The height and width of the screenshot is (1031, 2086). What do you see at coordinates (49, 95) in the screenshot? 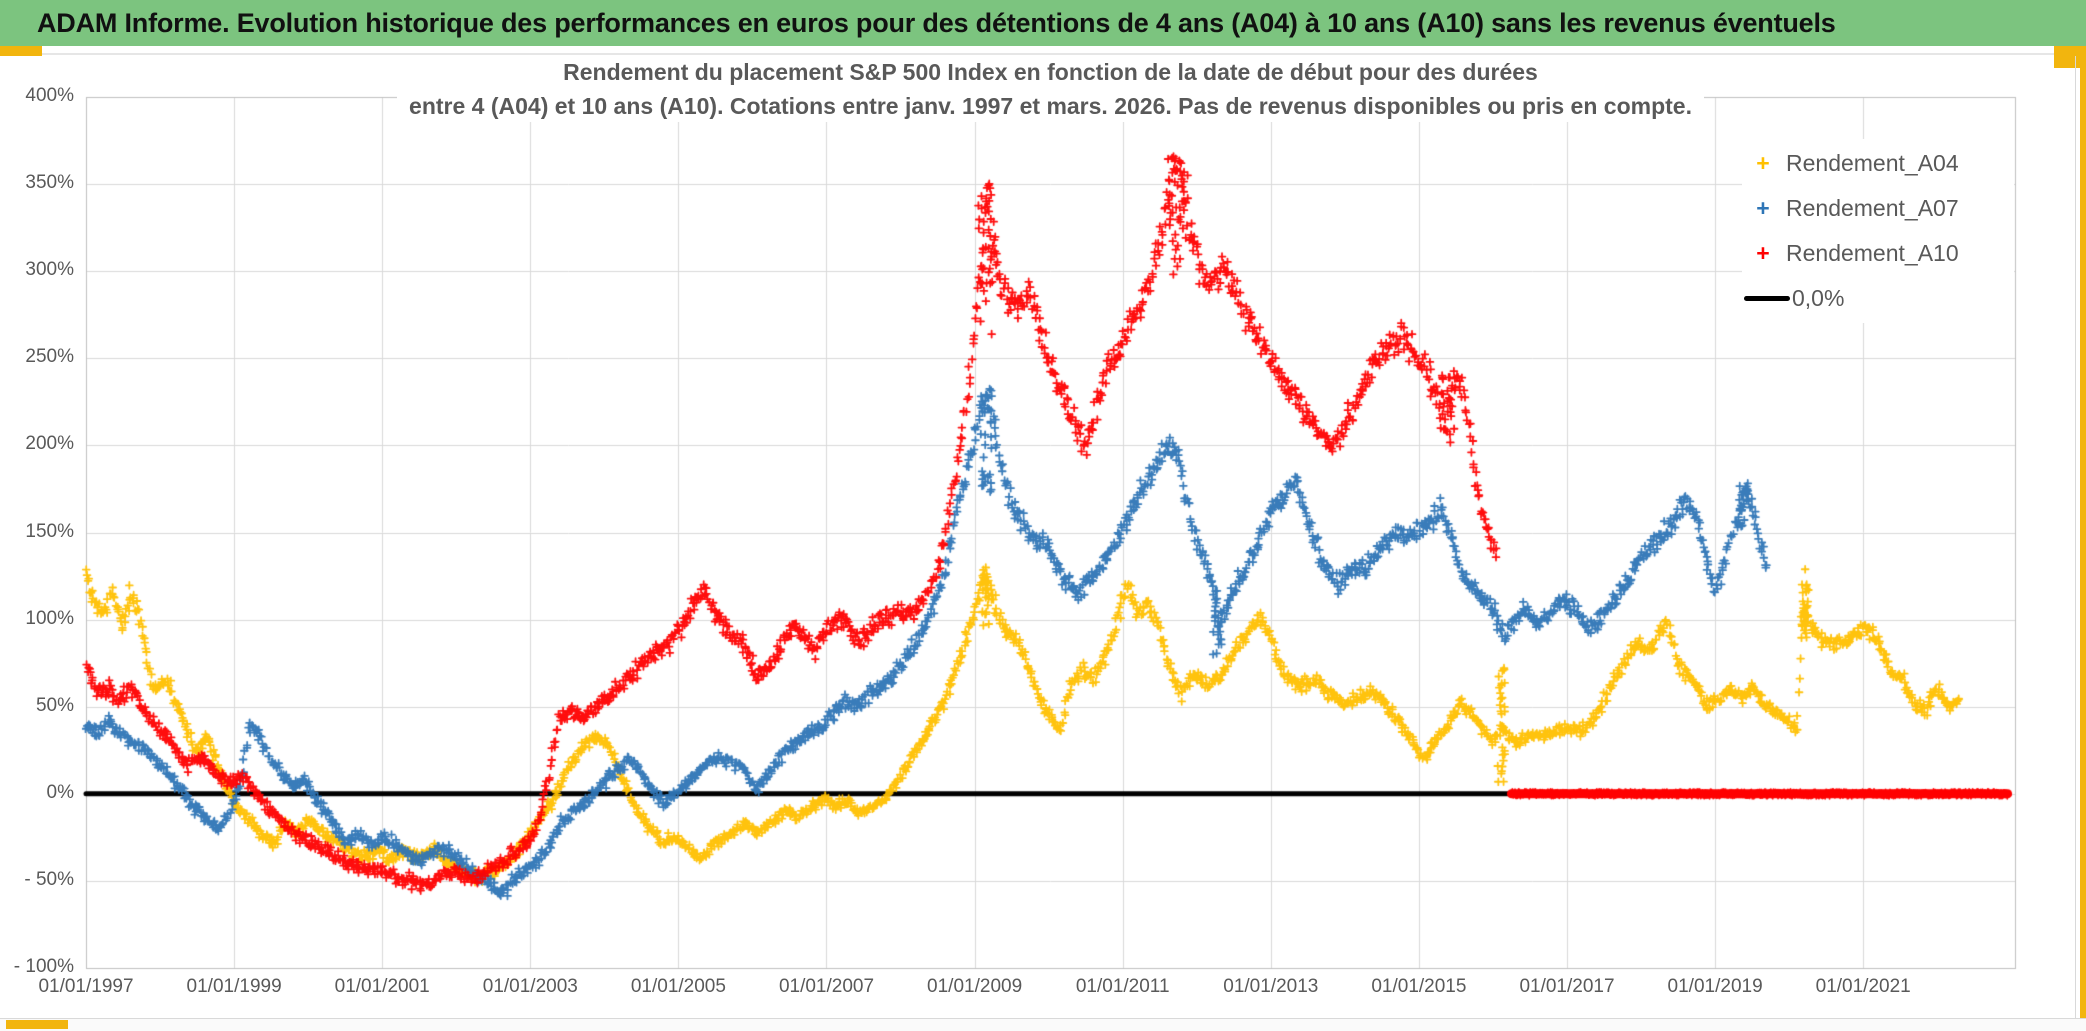
I see `y-tick-label: 400%` at bounding box center [49, 95].